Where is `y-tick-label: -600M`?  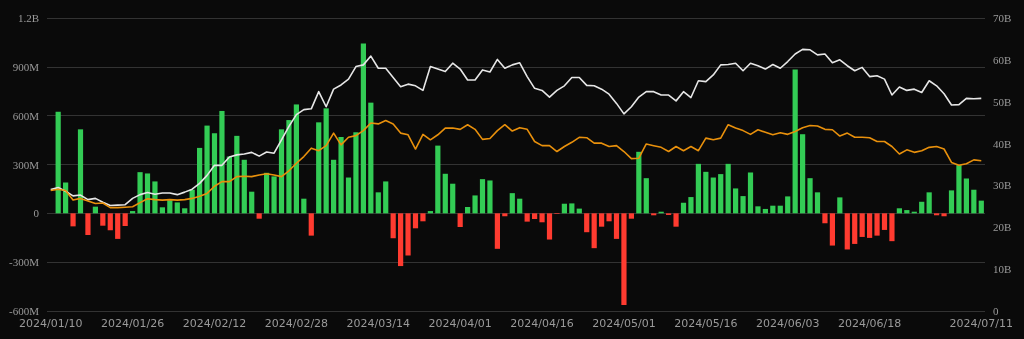 y-tick-label: -600M is located at coordinates (24, 311).